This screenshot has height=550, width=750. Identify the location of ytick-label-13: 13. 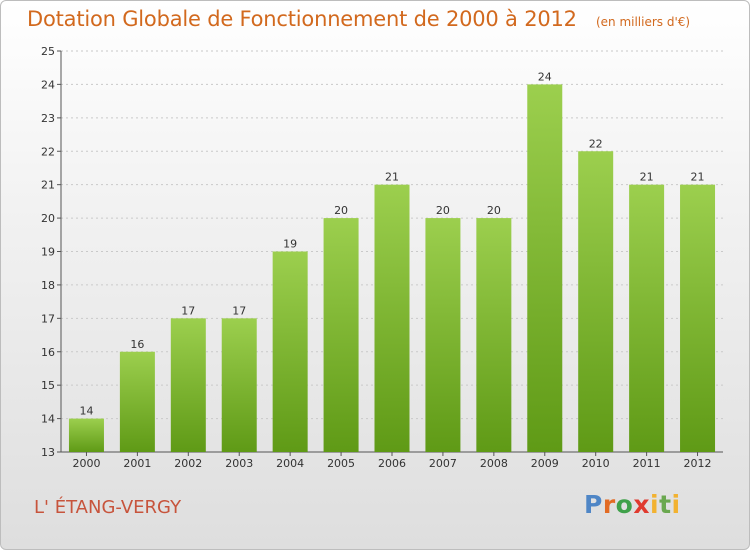
(48, 452).